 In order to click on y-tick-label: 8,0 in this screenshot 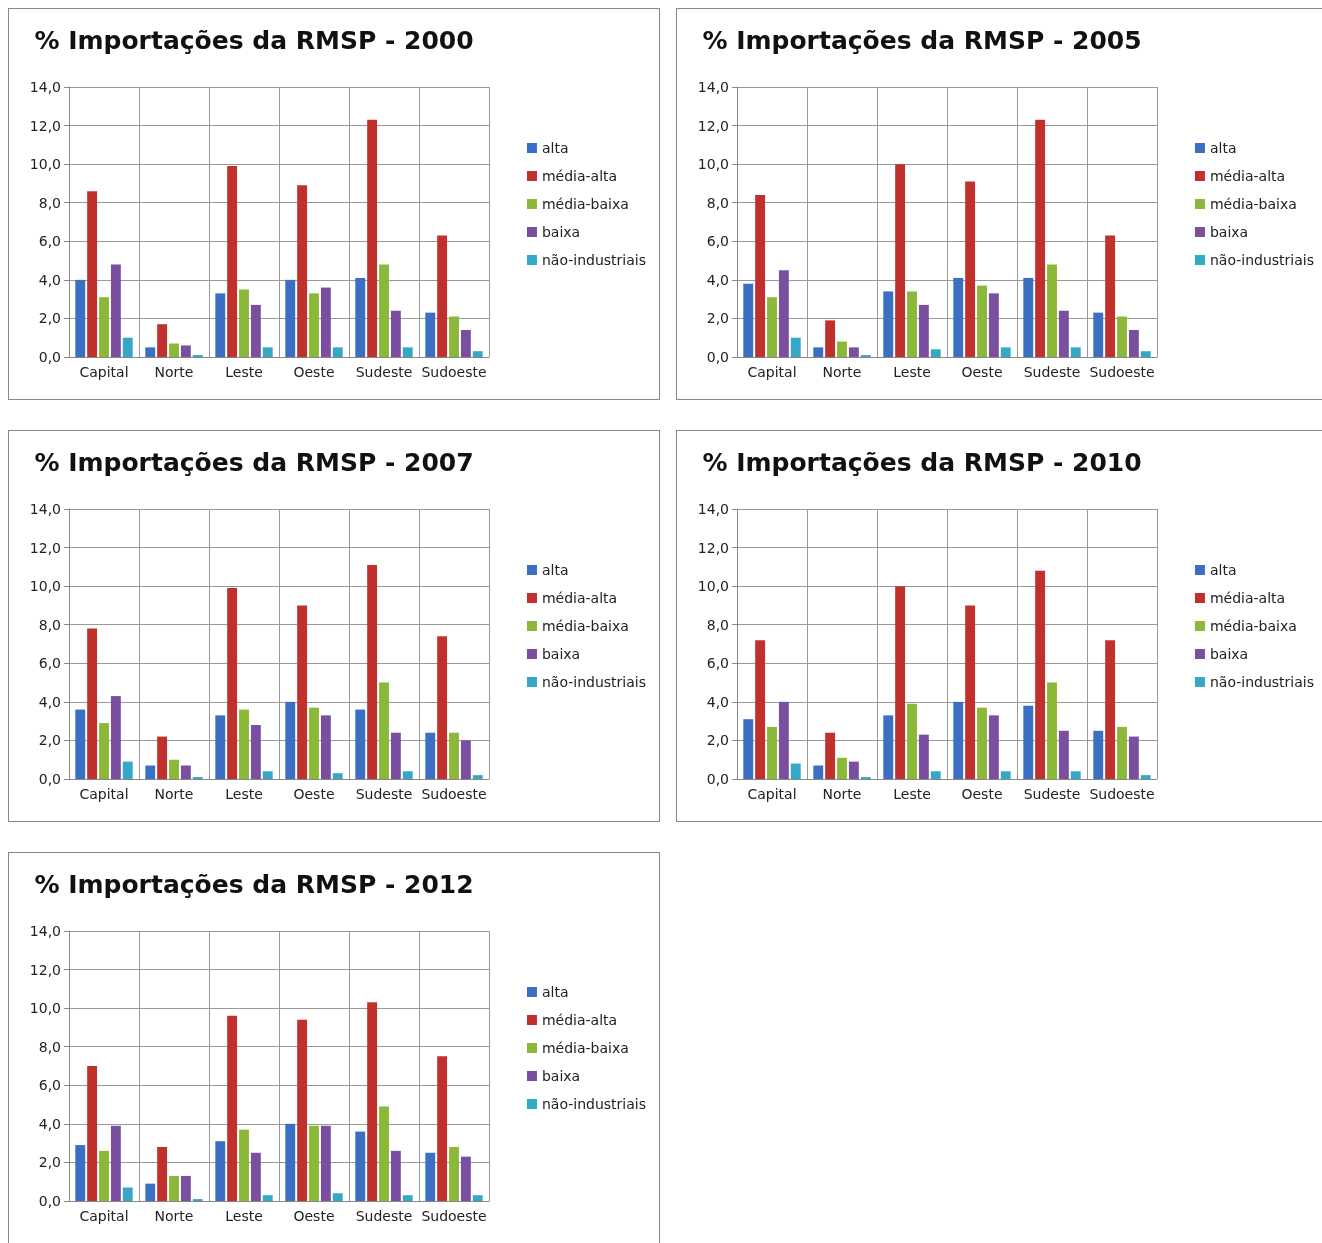, I will do `click(49, 624)`.